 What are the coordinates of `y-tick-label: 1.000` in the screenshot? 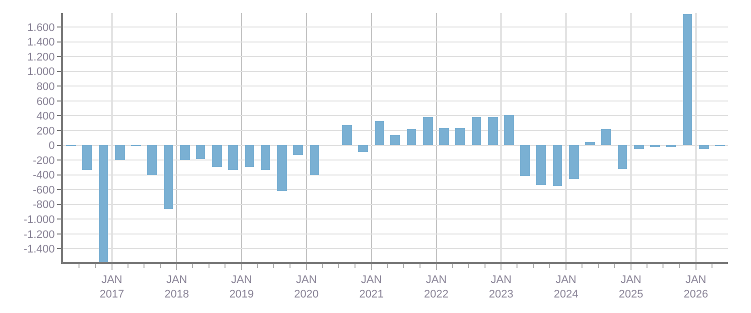 It's located at (41, 72).